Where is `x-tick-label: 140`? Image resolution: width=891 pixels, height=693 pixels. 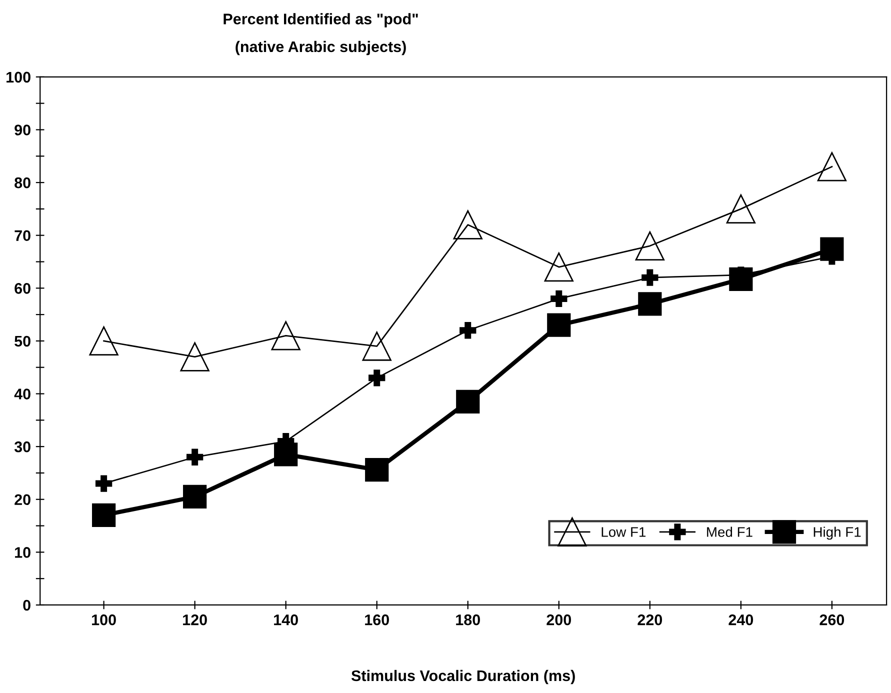
x-tick-label: 140 is located at coordinates (286, 620).